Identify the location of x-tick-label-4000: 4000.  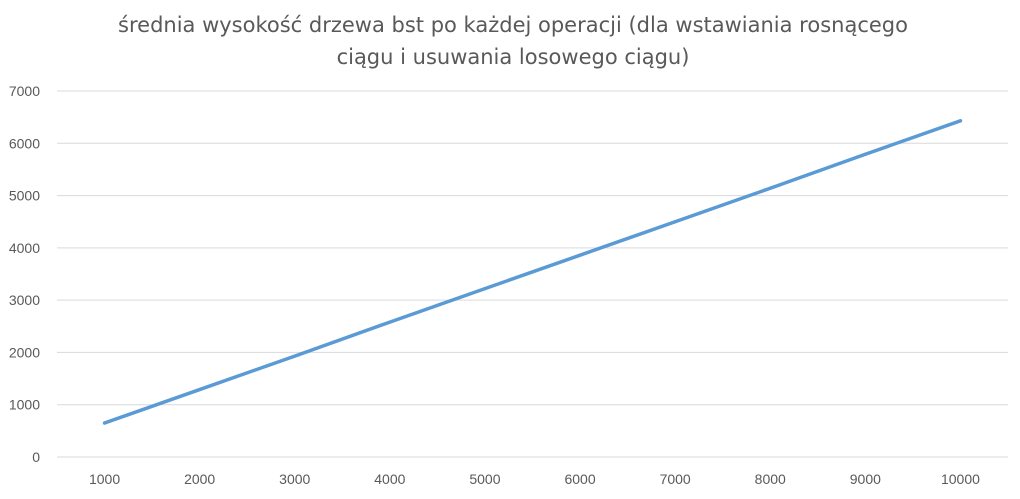
(389, 479).